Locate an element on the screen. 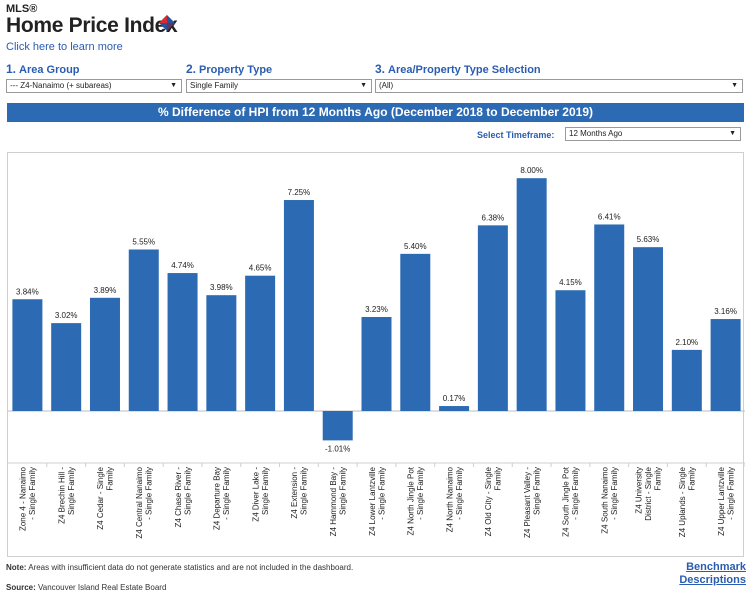  data-label: 4.65% is located at coordinates (260, 268).